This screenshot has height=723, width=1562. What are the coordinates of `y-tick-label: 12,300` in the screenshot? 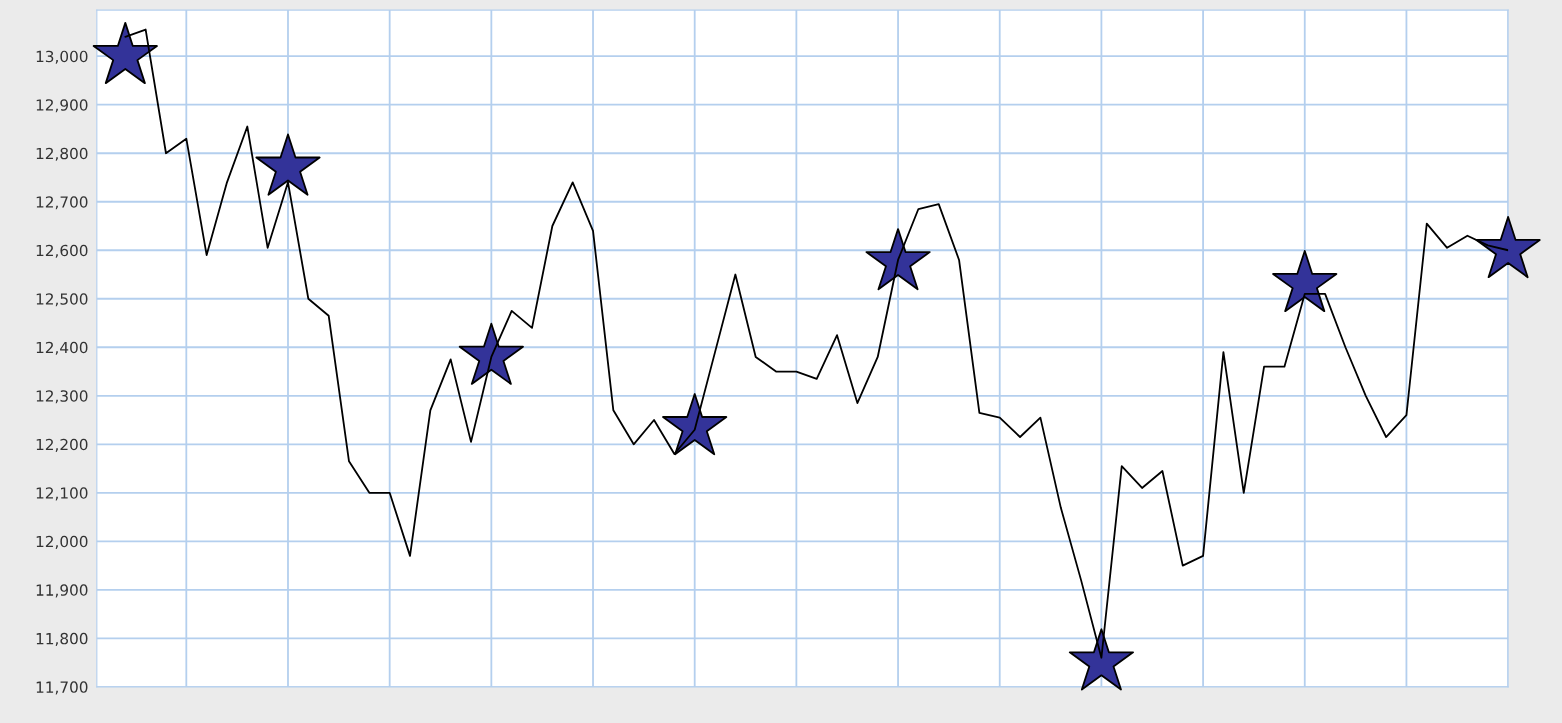 It's located at (62, 397).